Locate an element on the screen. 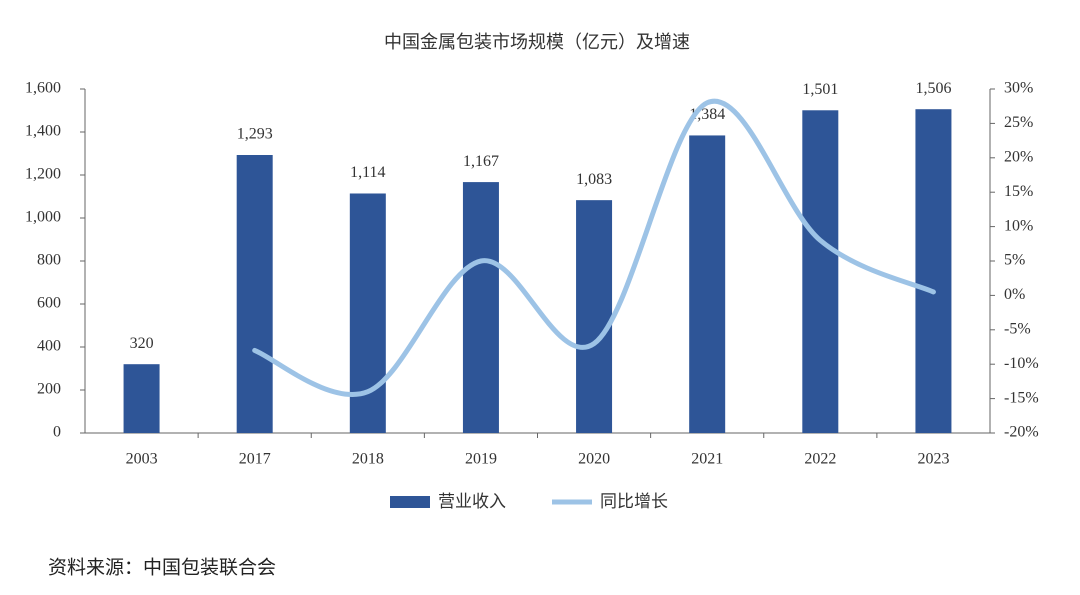 The height and width of the screenshot is (595, 1080). y2-tick-label: 15% is located at coordinates (1018, 191).